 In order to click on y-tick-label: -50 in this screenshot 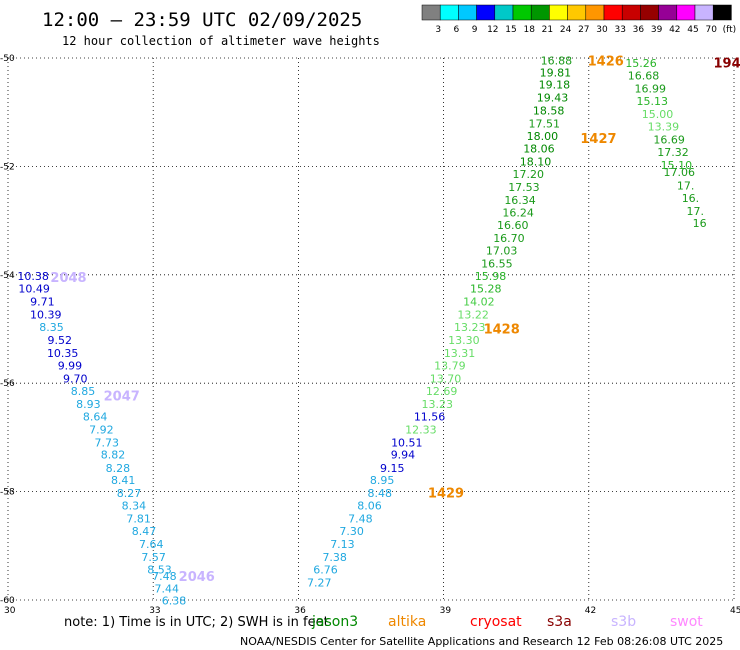, I will do `click(7, 59)`.